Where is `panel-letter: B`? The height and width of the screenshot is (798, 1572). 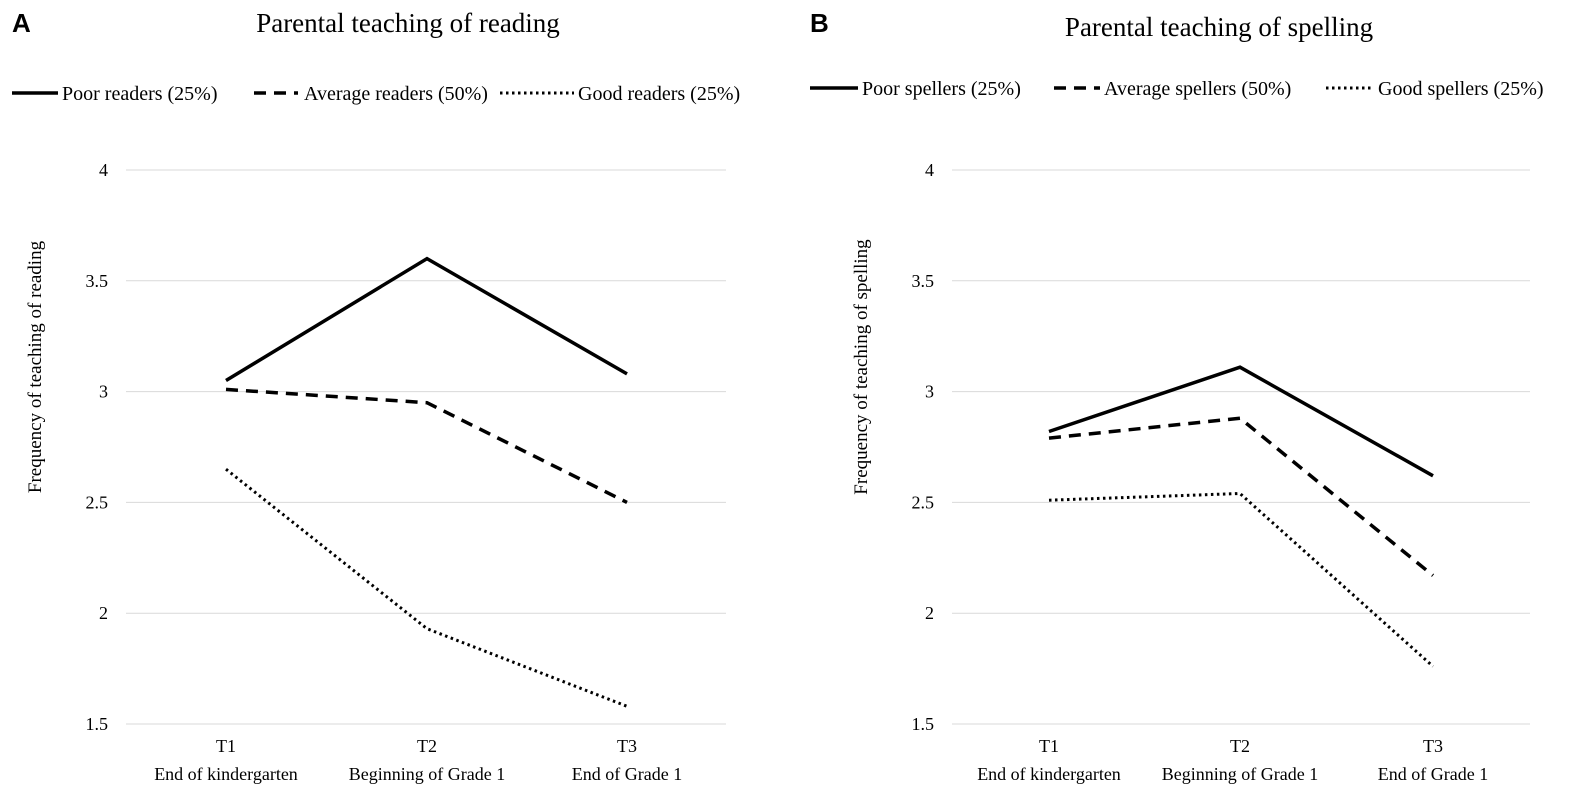 panel-letter: B is located at coordinates (819, 23).